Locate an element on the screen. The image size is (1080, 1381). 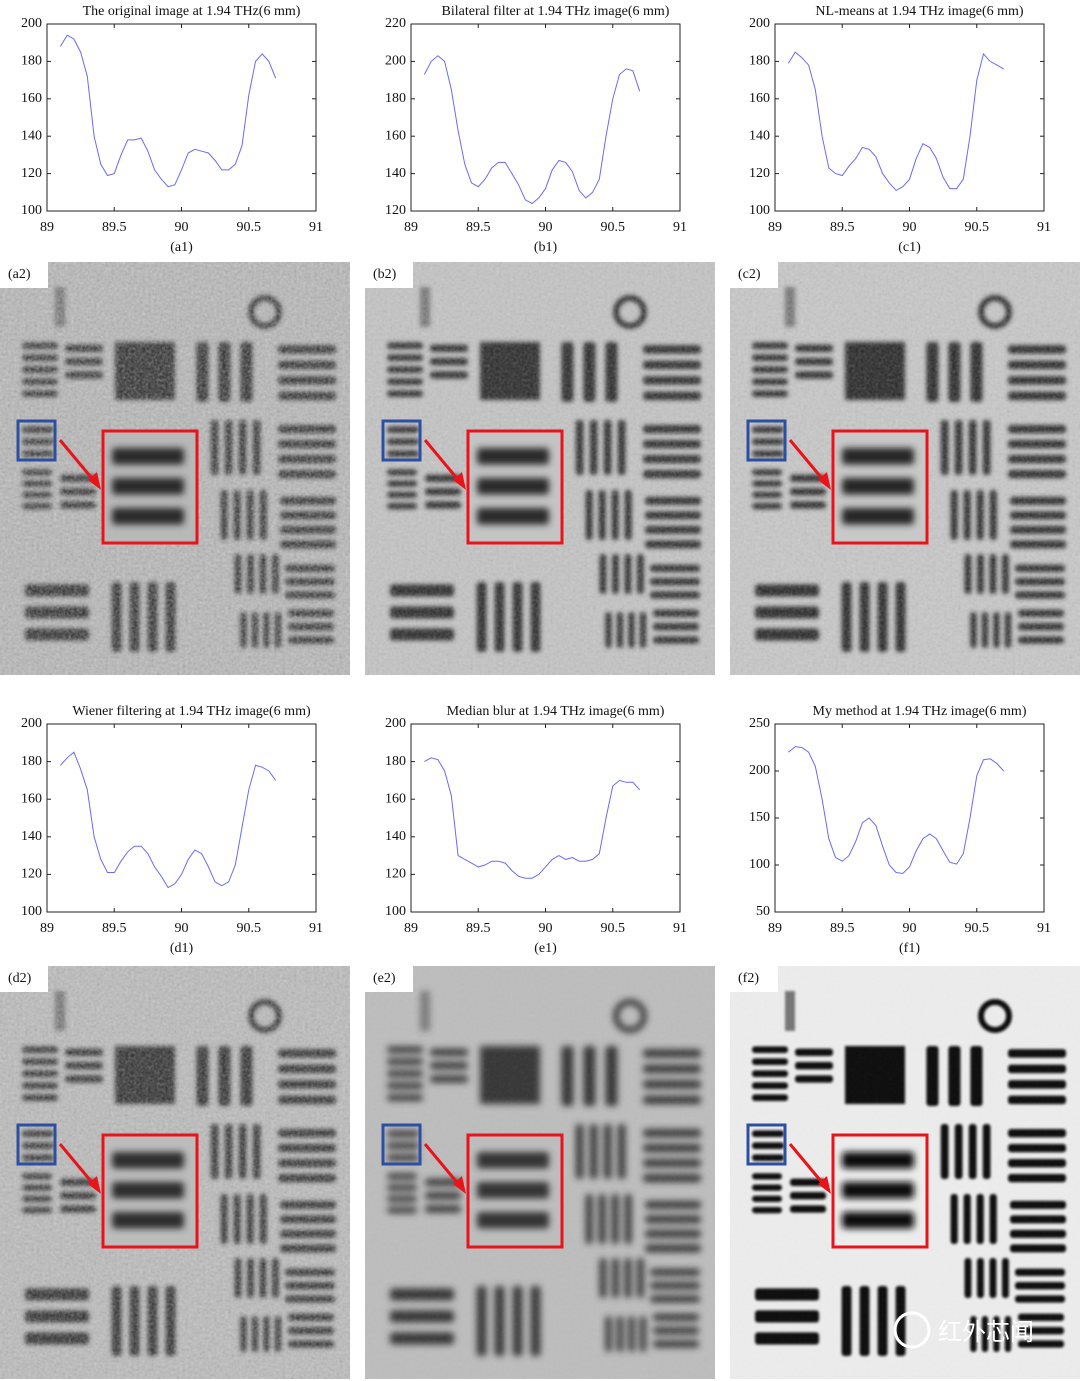
caption: (a1) is located at coordinates (181, 247).